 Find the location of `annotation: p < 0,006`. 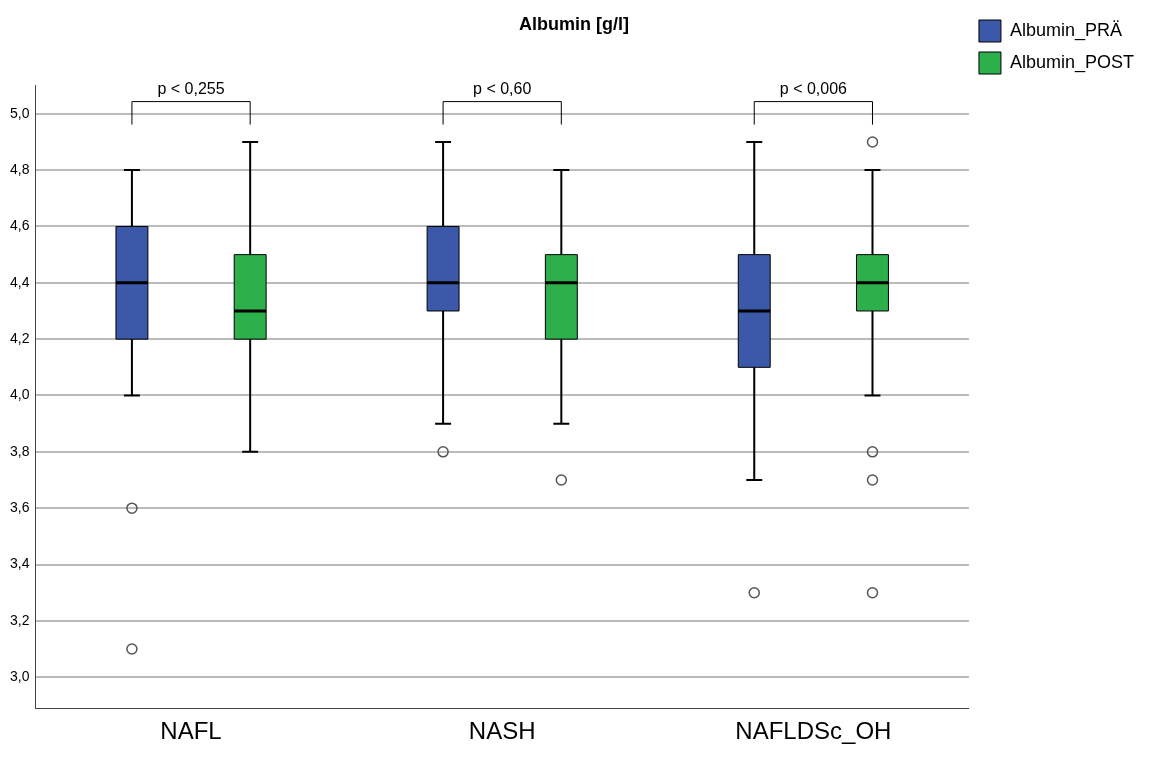

annotation: p < 0,006 is located at coordinates (813, 89).